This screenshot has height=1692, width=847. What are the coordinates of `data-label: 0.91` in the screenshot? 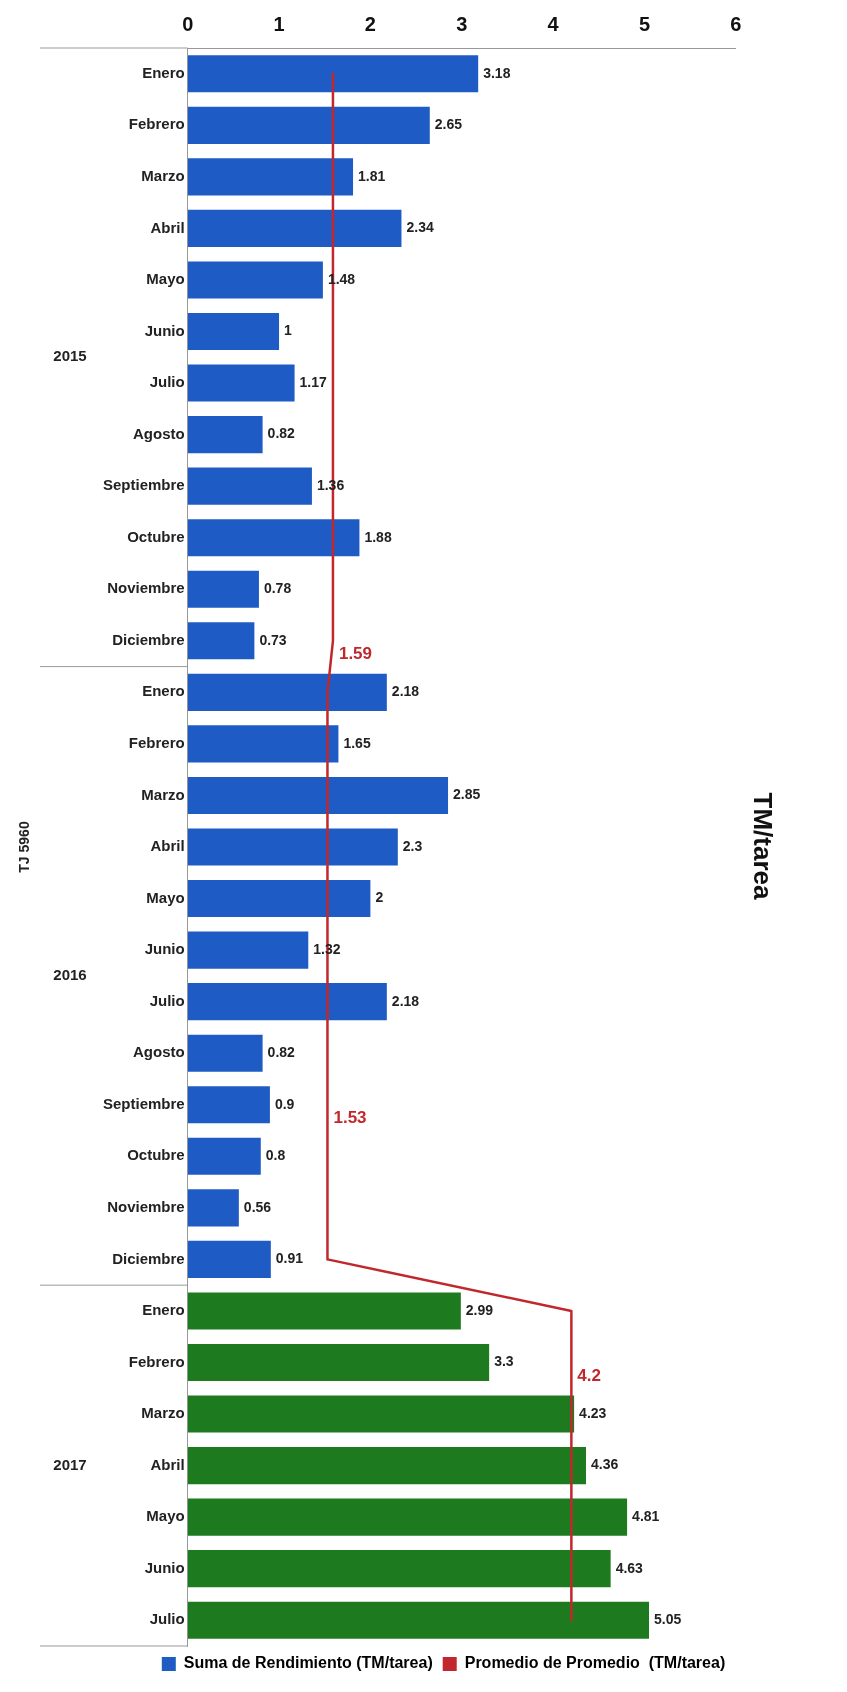 It's located at (289, 1258).